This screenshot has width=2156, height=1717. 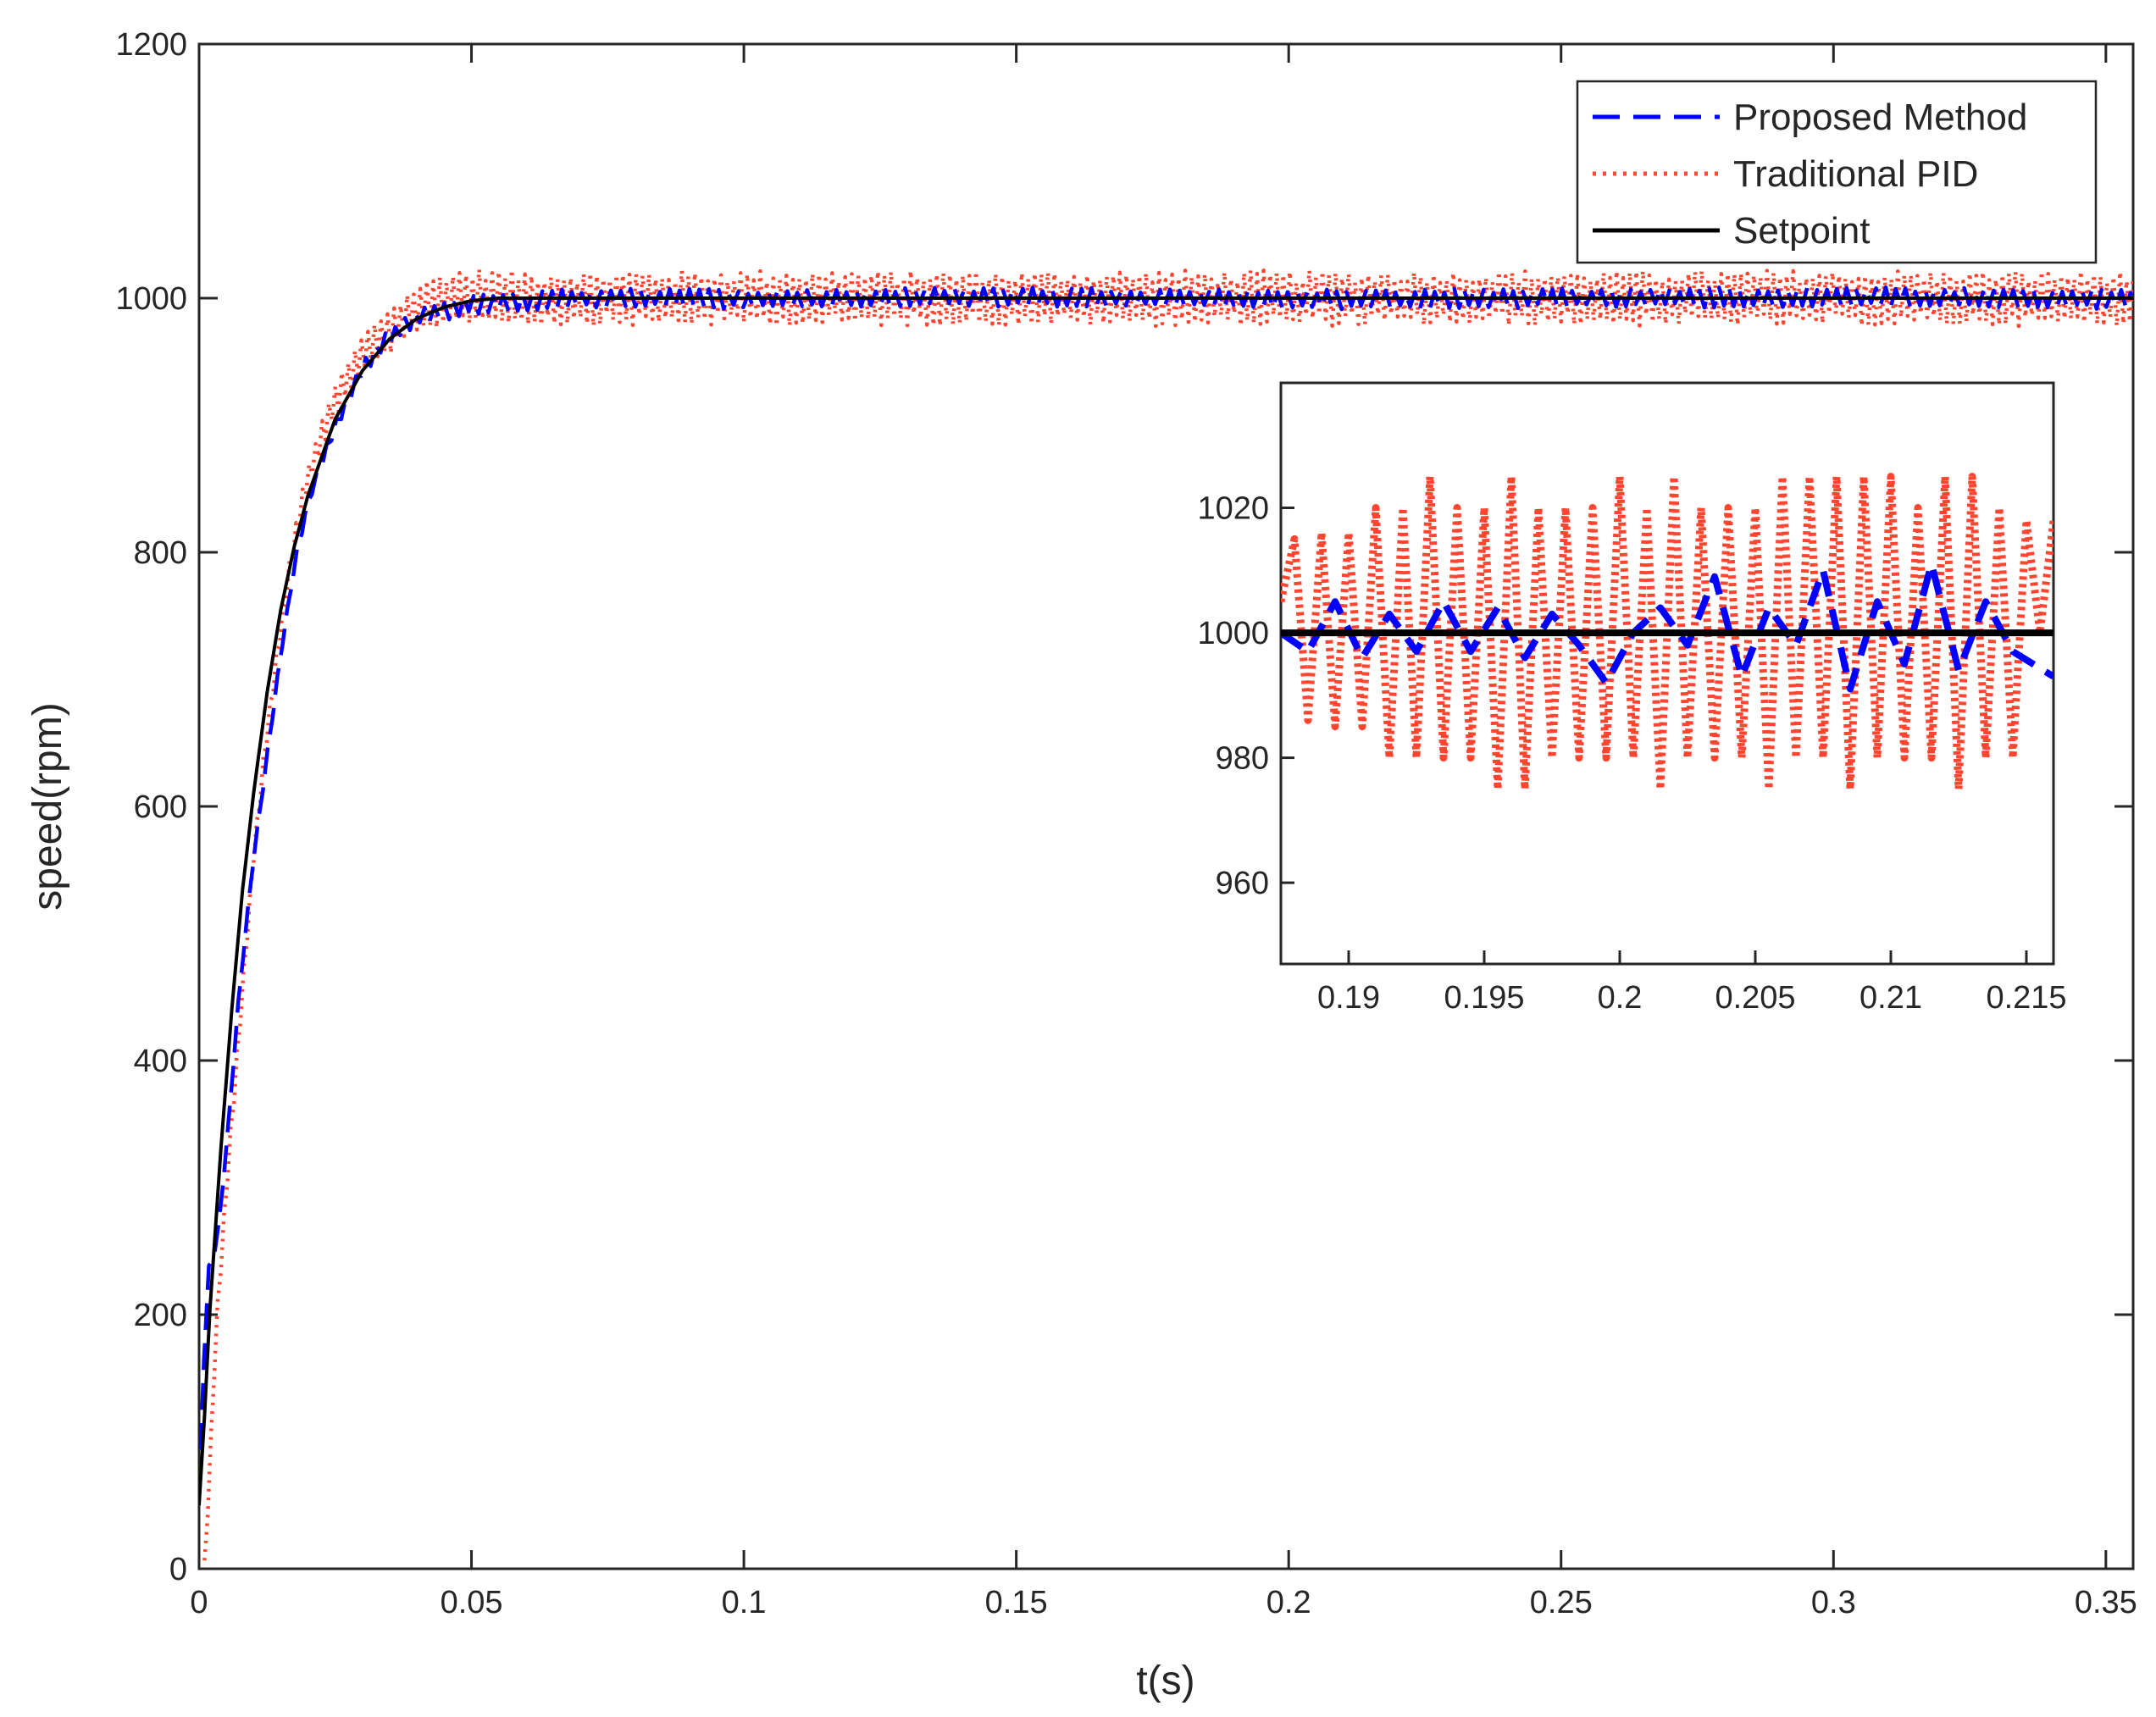 I want to click on inset-x-tick-label: 0.205, so click(x=1755, y=998).